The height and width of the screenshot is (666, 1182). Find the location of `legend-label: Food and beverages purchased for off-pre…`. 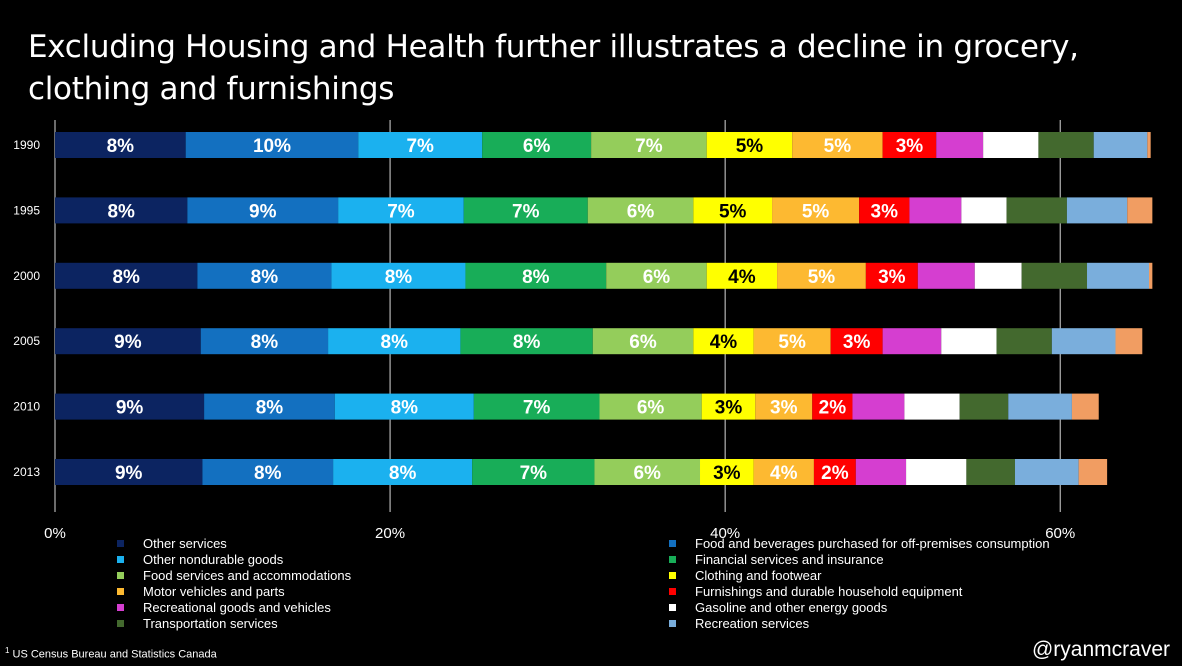

legend-label: Food and beverages purchased for off-pre… is located at coordinates (872, 543).